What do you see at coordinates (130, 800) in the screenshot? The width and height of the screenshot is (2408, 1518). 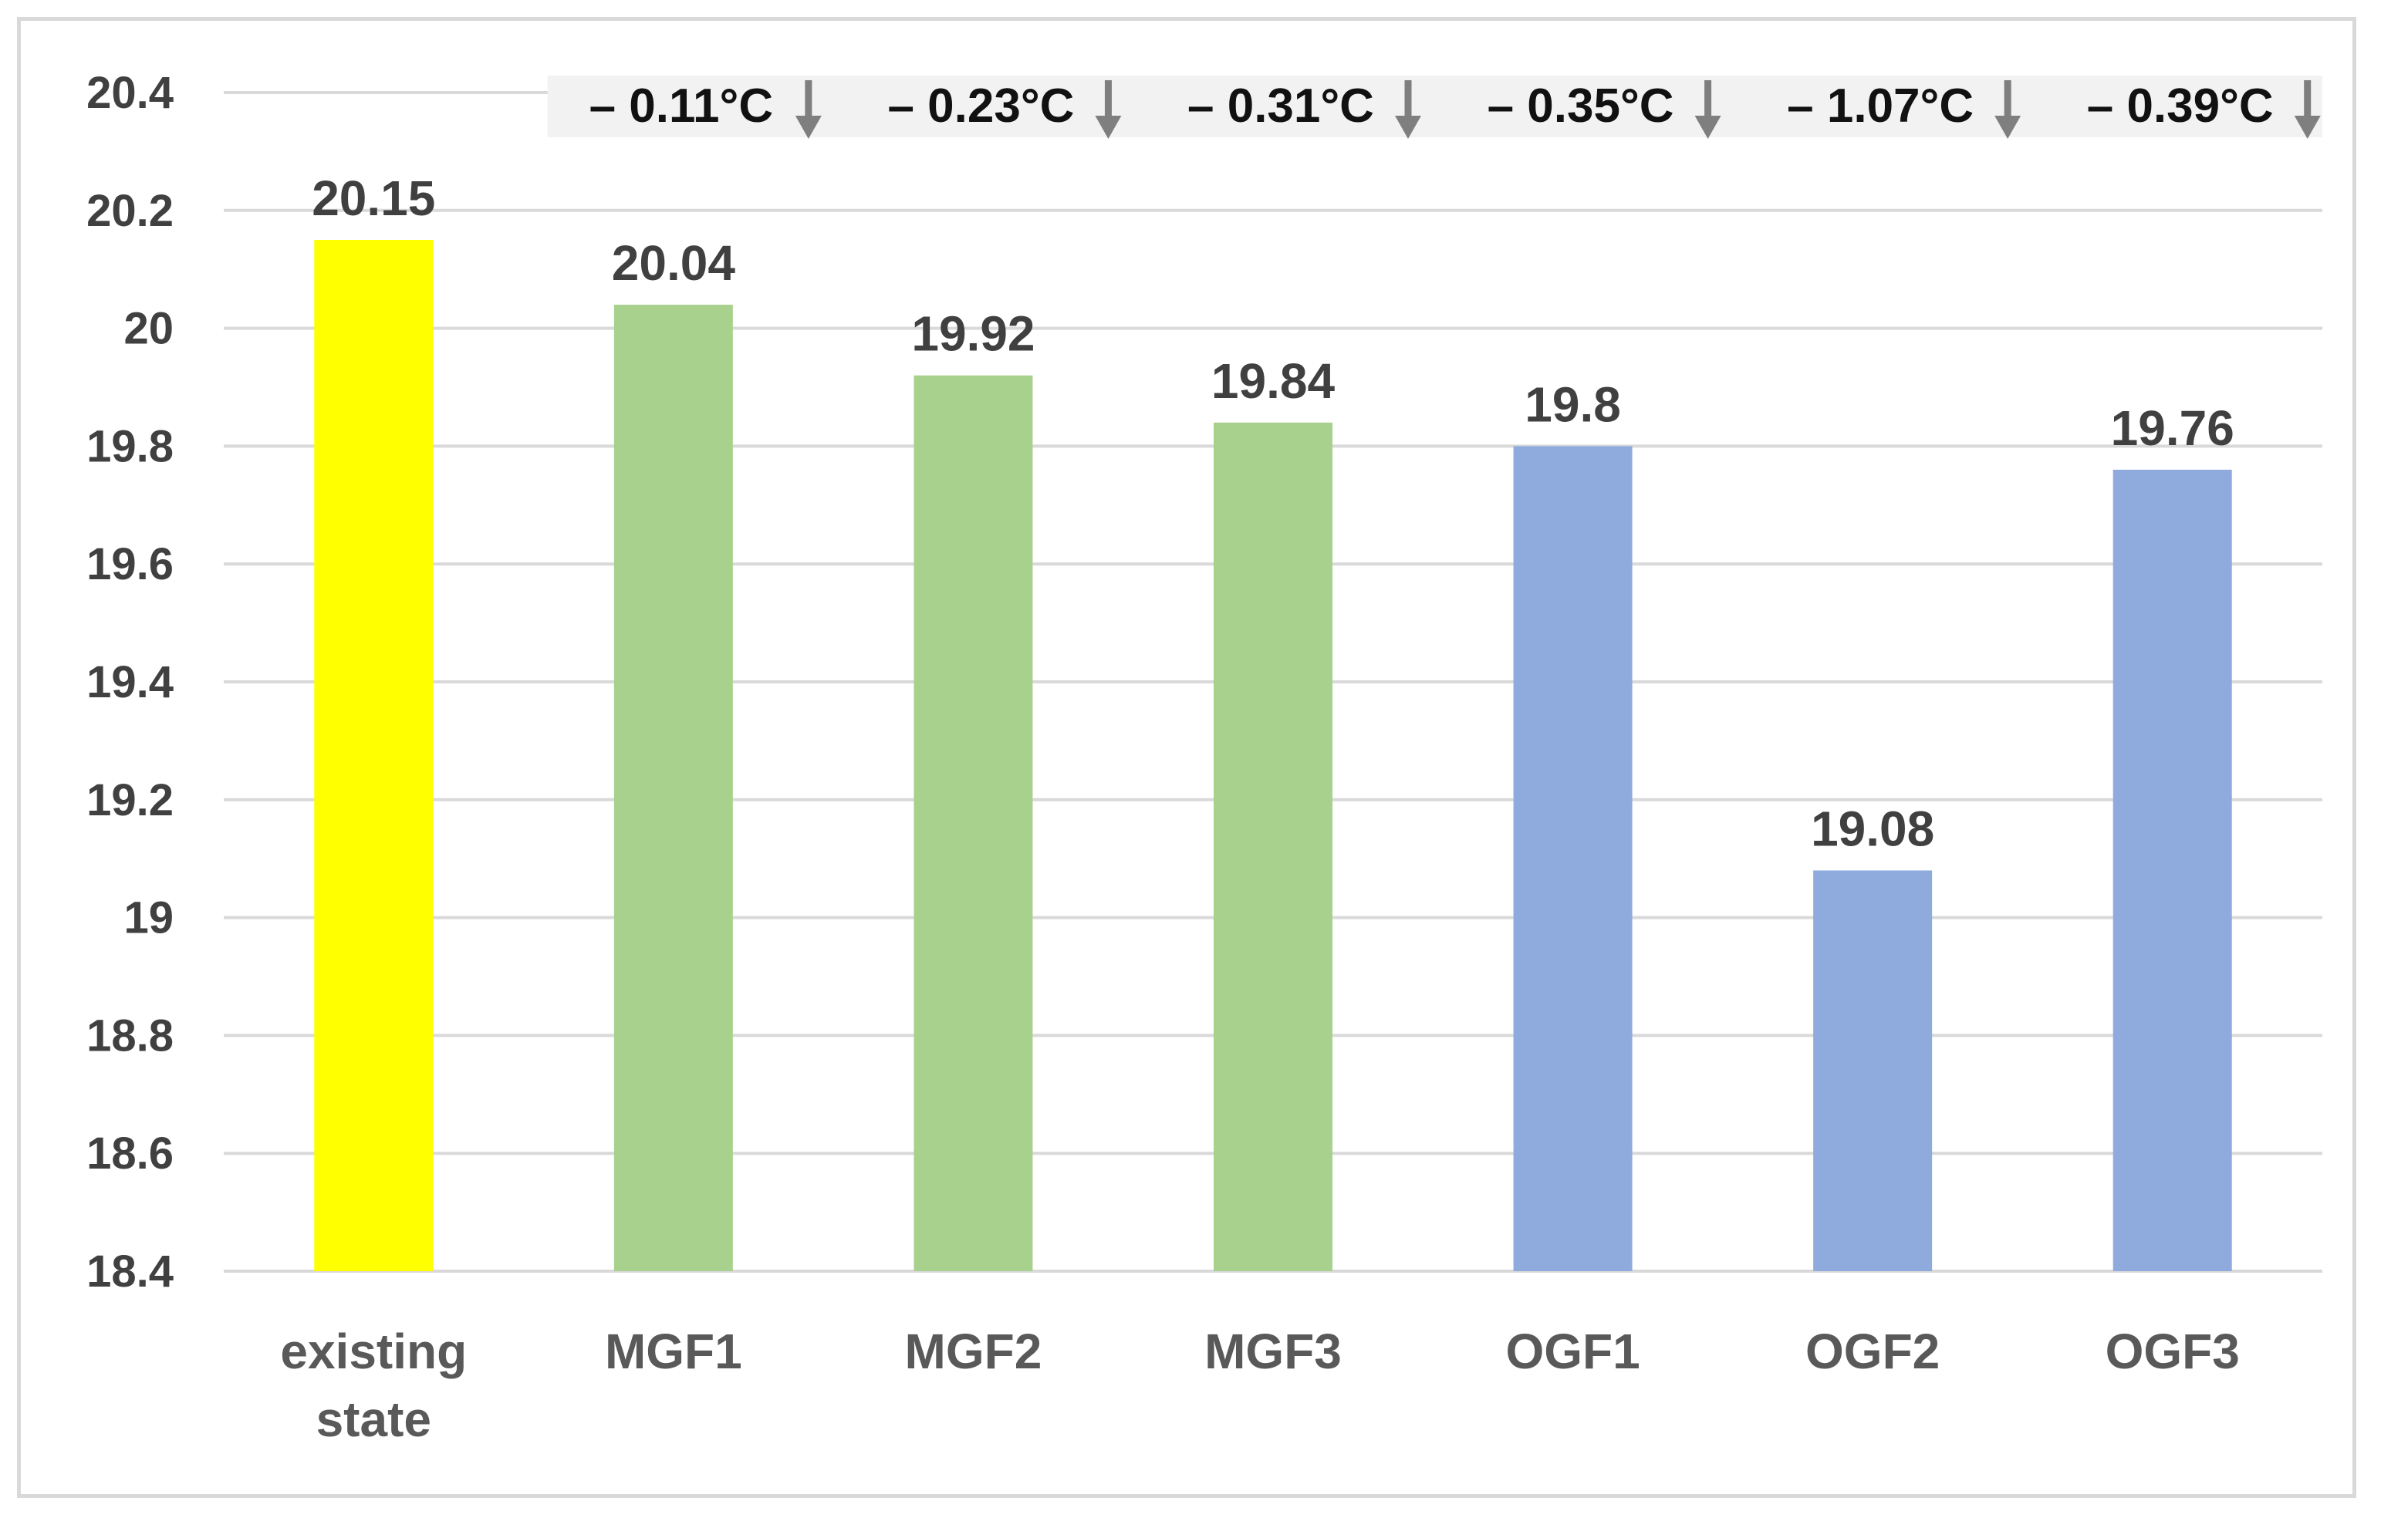 I see `y-tick-label: 19.2` at bounding box center [130, 800].